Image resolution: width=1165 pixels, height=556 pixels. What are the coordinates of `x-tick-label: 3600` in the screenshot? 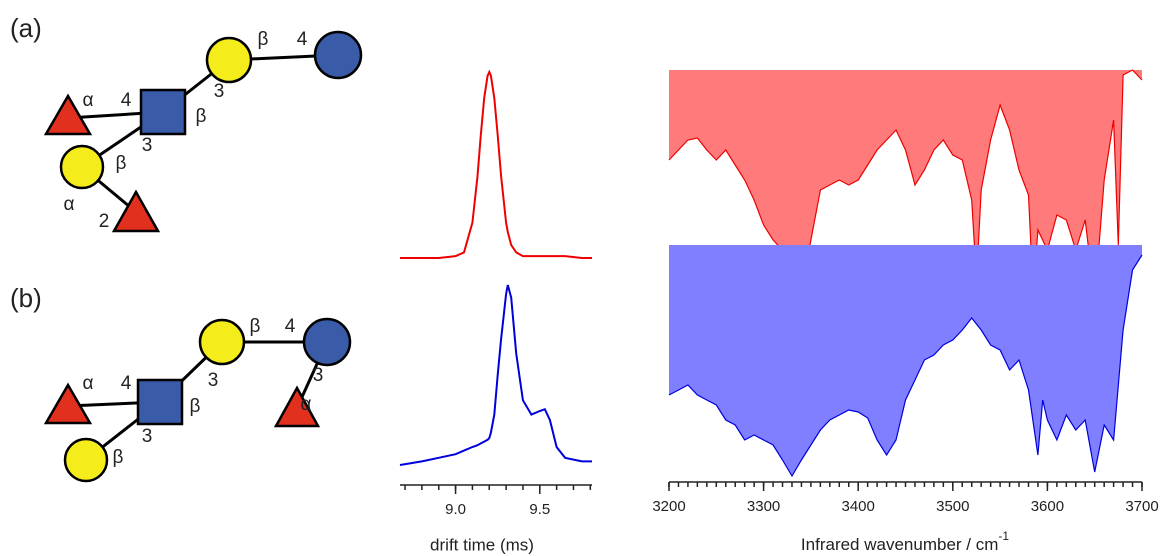 It's located at (1047, 506).